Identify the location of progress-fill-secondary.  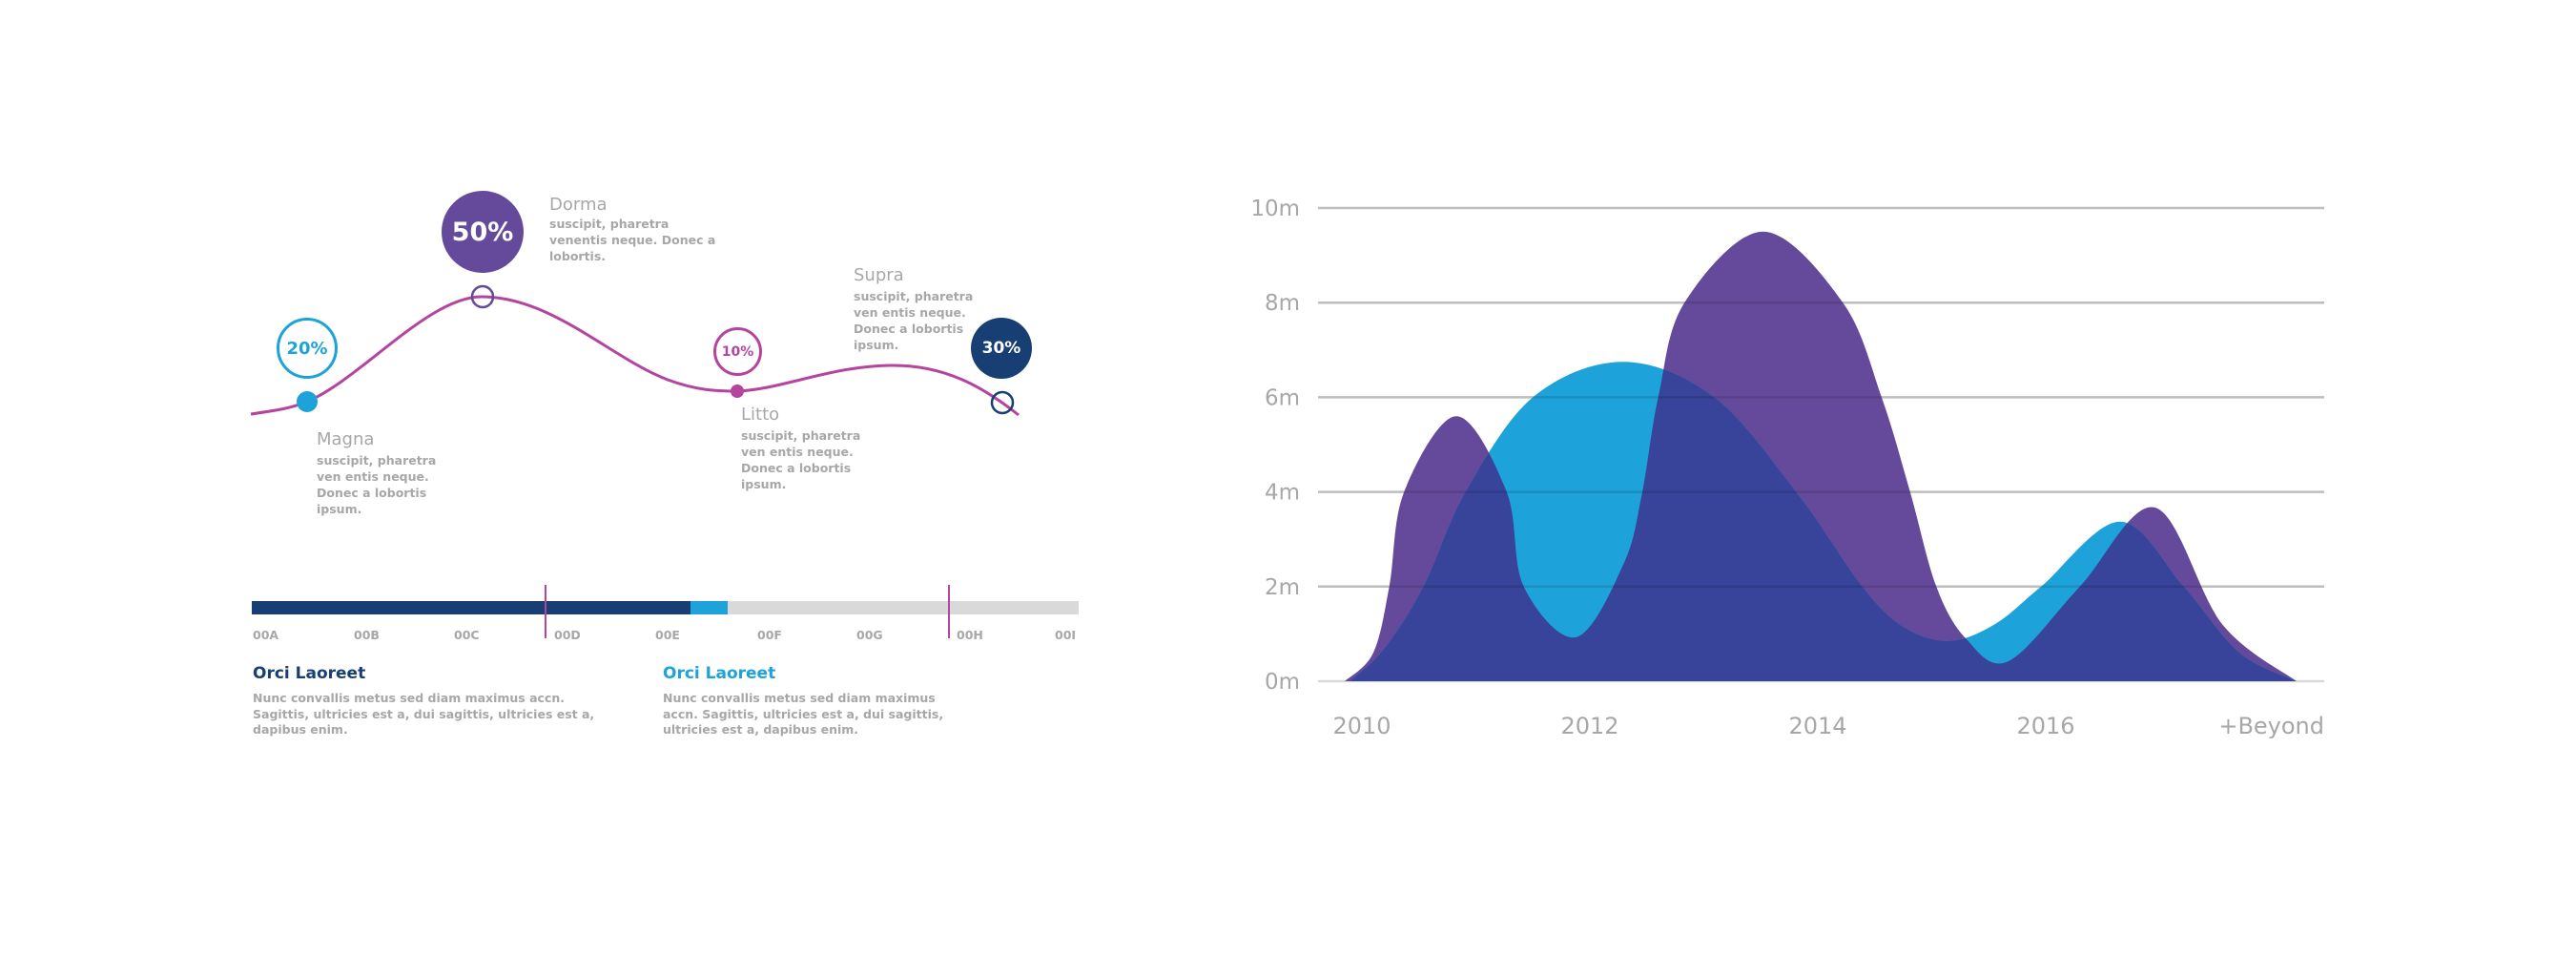
(709, 607).